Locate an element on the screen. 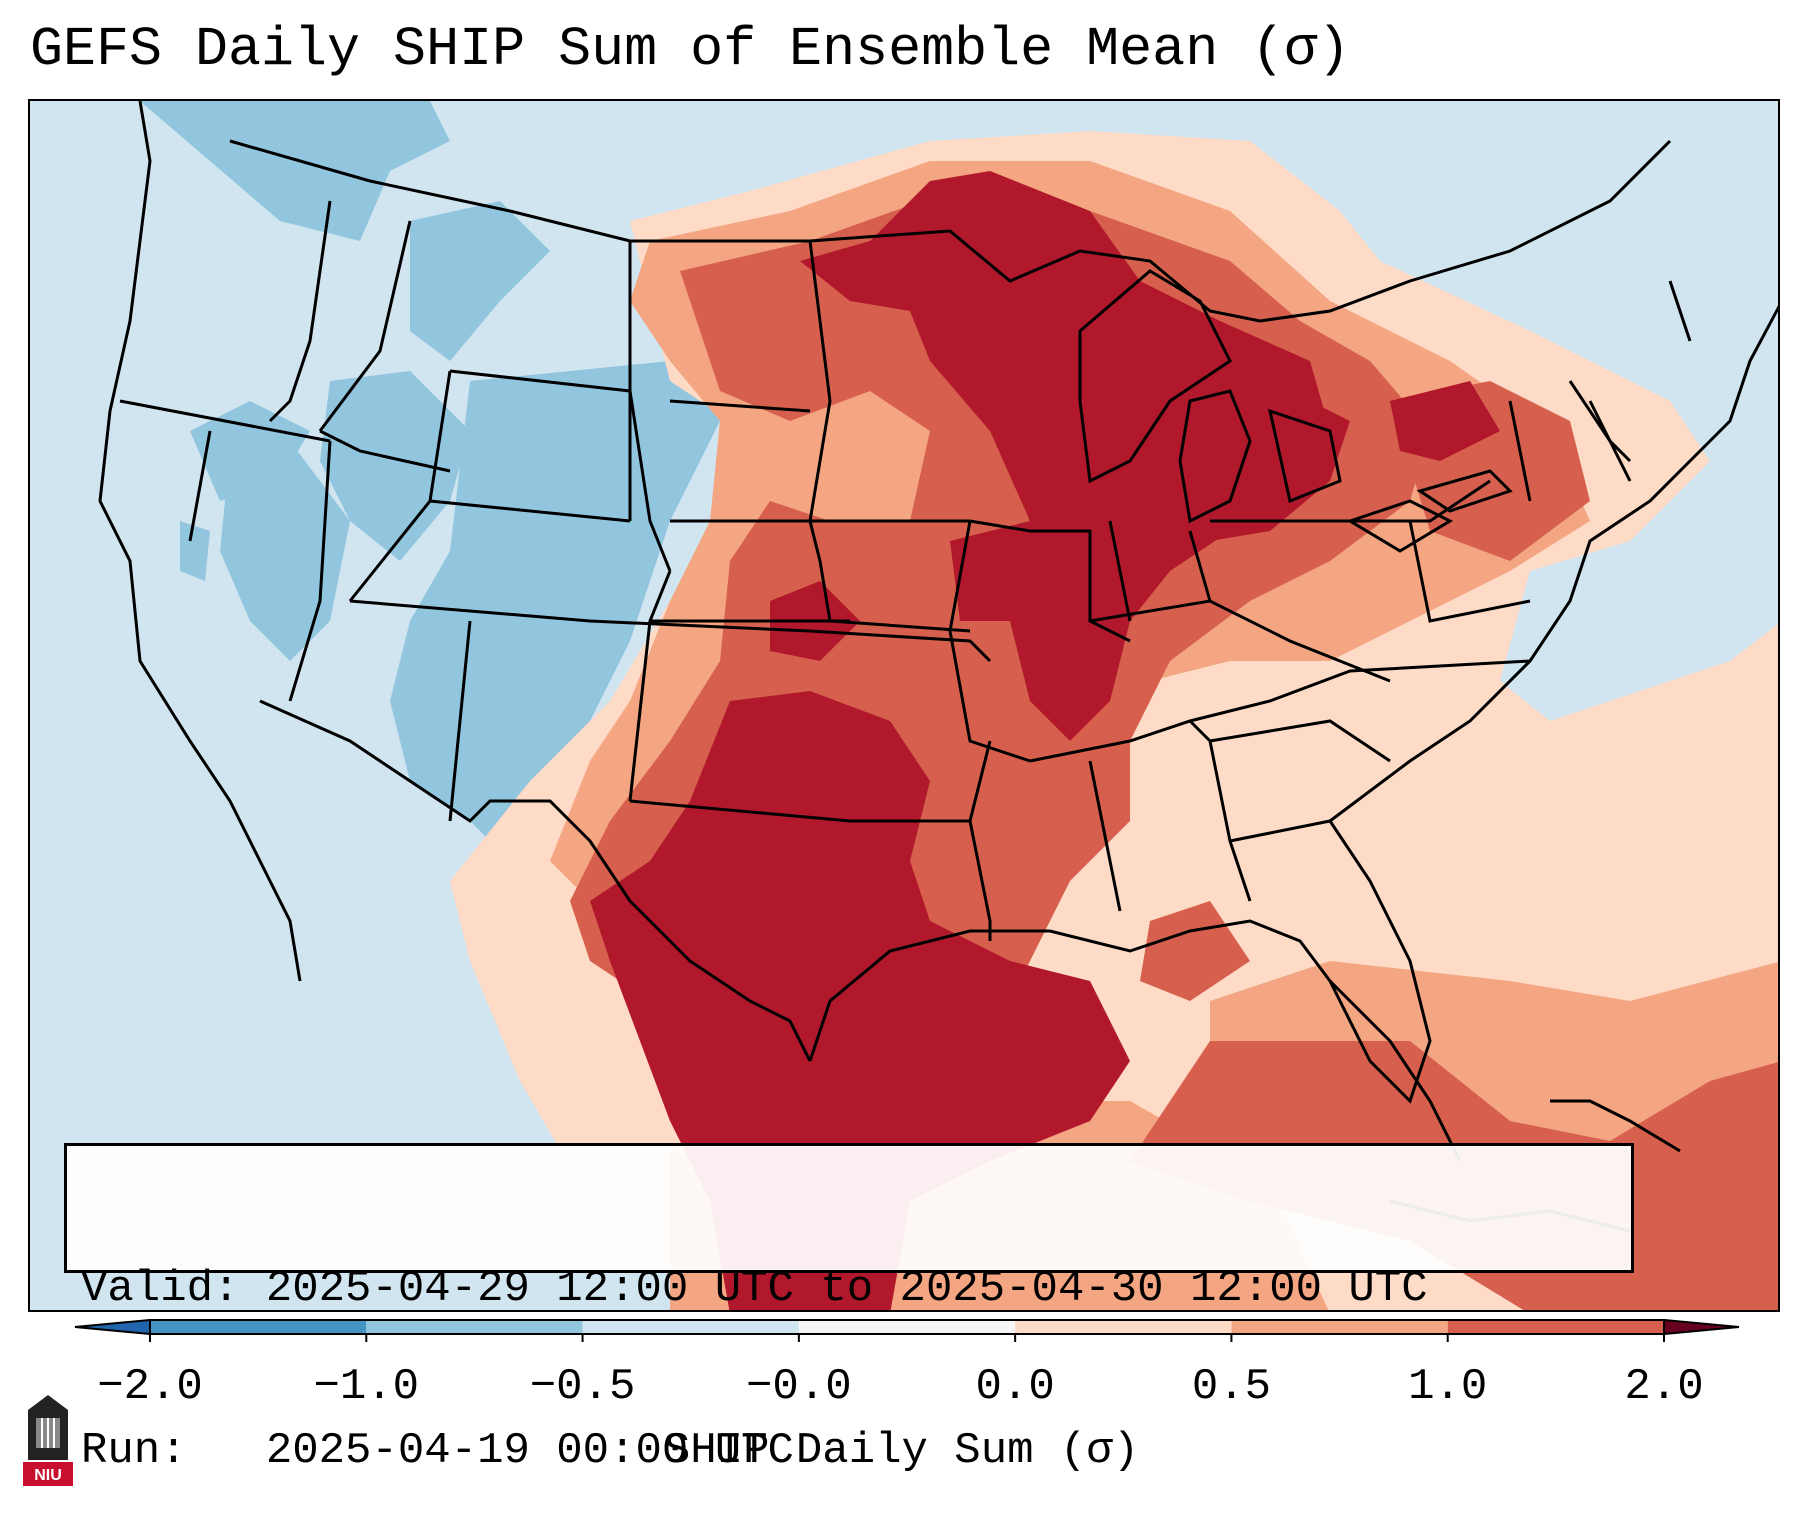 The image size is (1803, 1532). colorbar-outline is located at coordinates (907, 1327).